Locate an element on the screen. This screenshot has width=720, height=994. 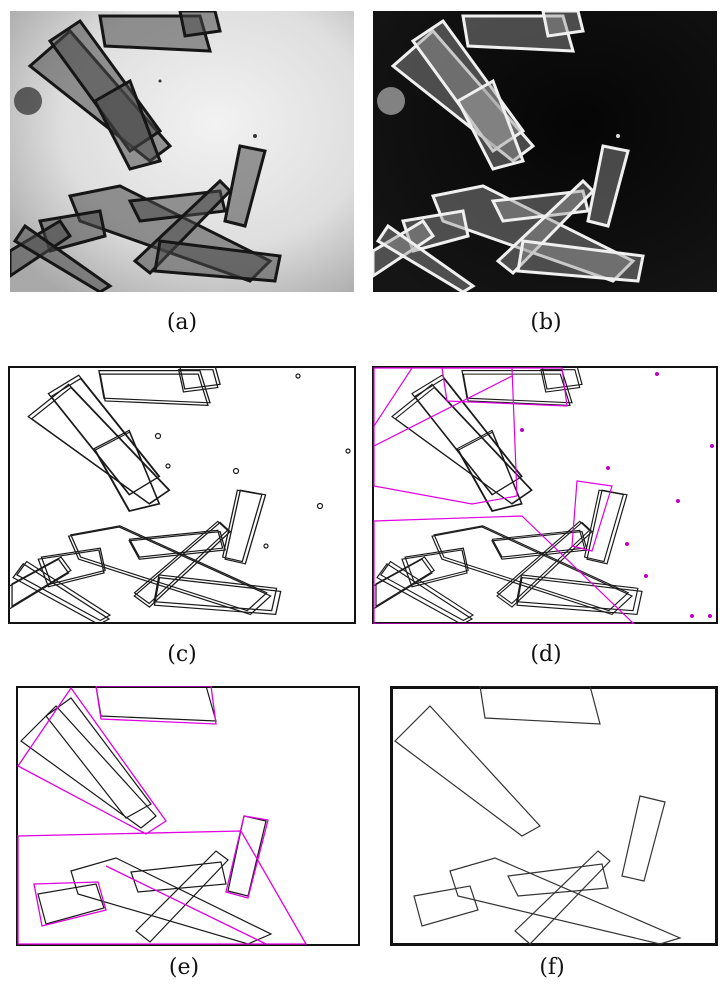
contour-panel-f is located at coordinates (554, 816).